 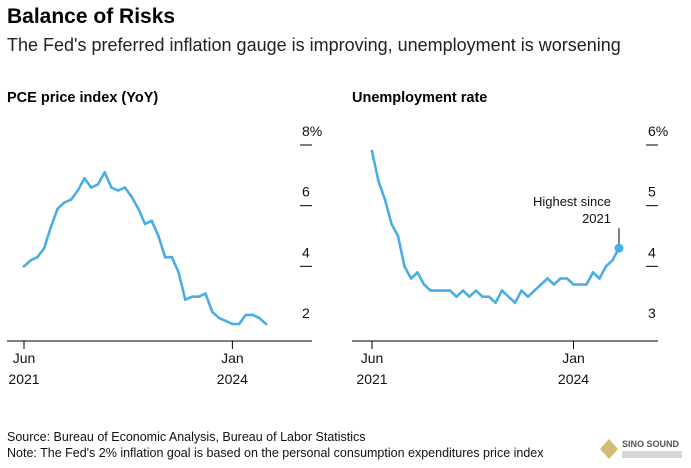 What do you see at coordinates (652, 192) in the screenshot?
I see `y-tick-label: 5` at bounding box center [652, 192].